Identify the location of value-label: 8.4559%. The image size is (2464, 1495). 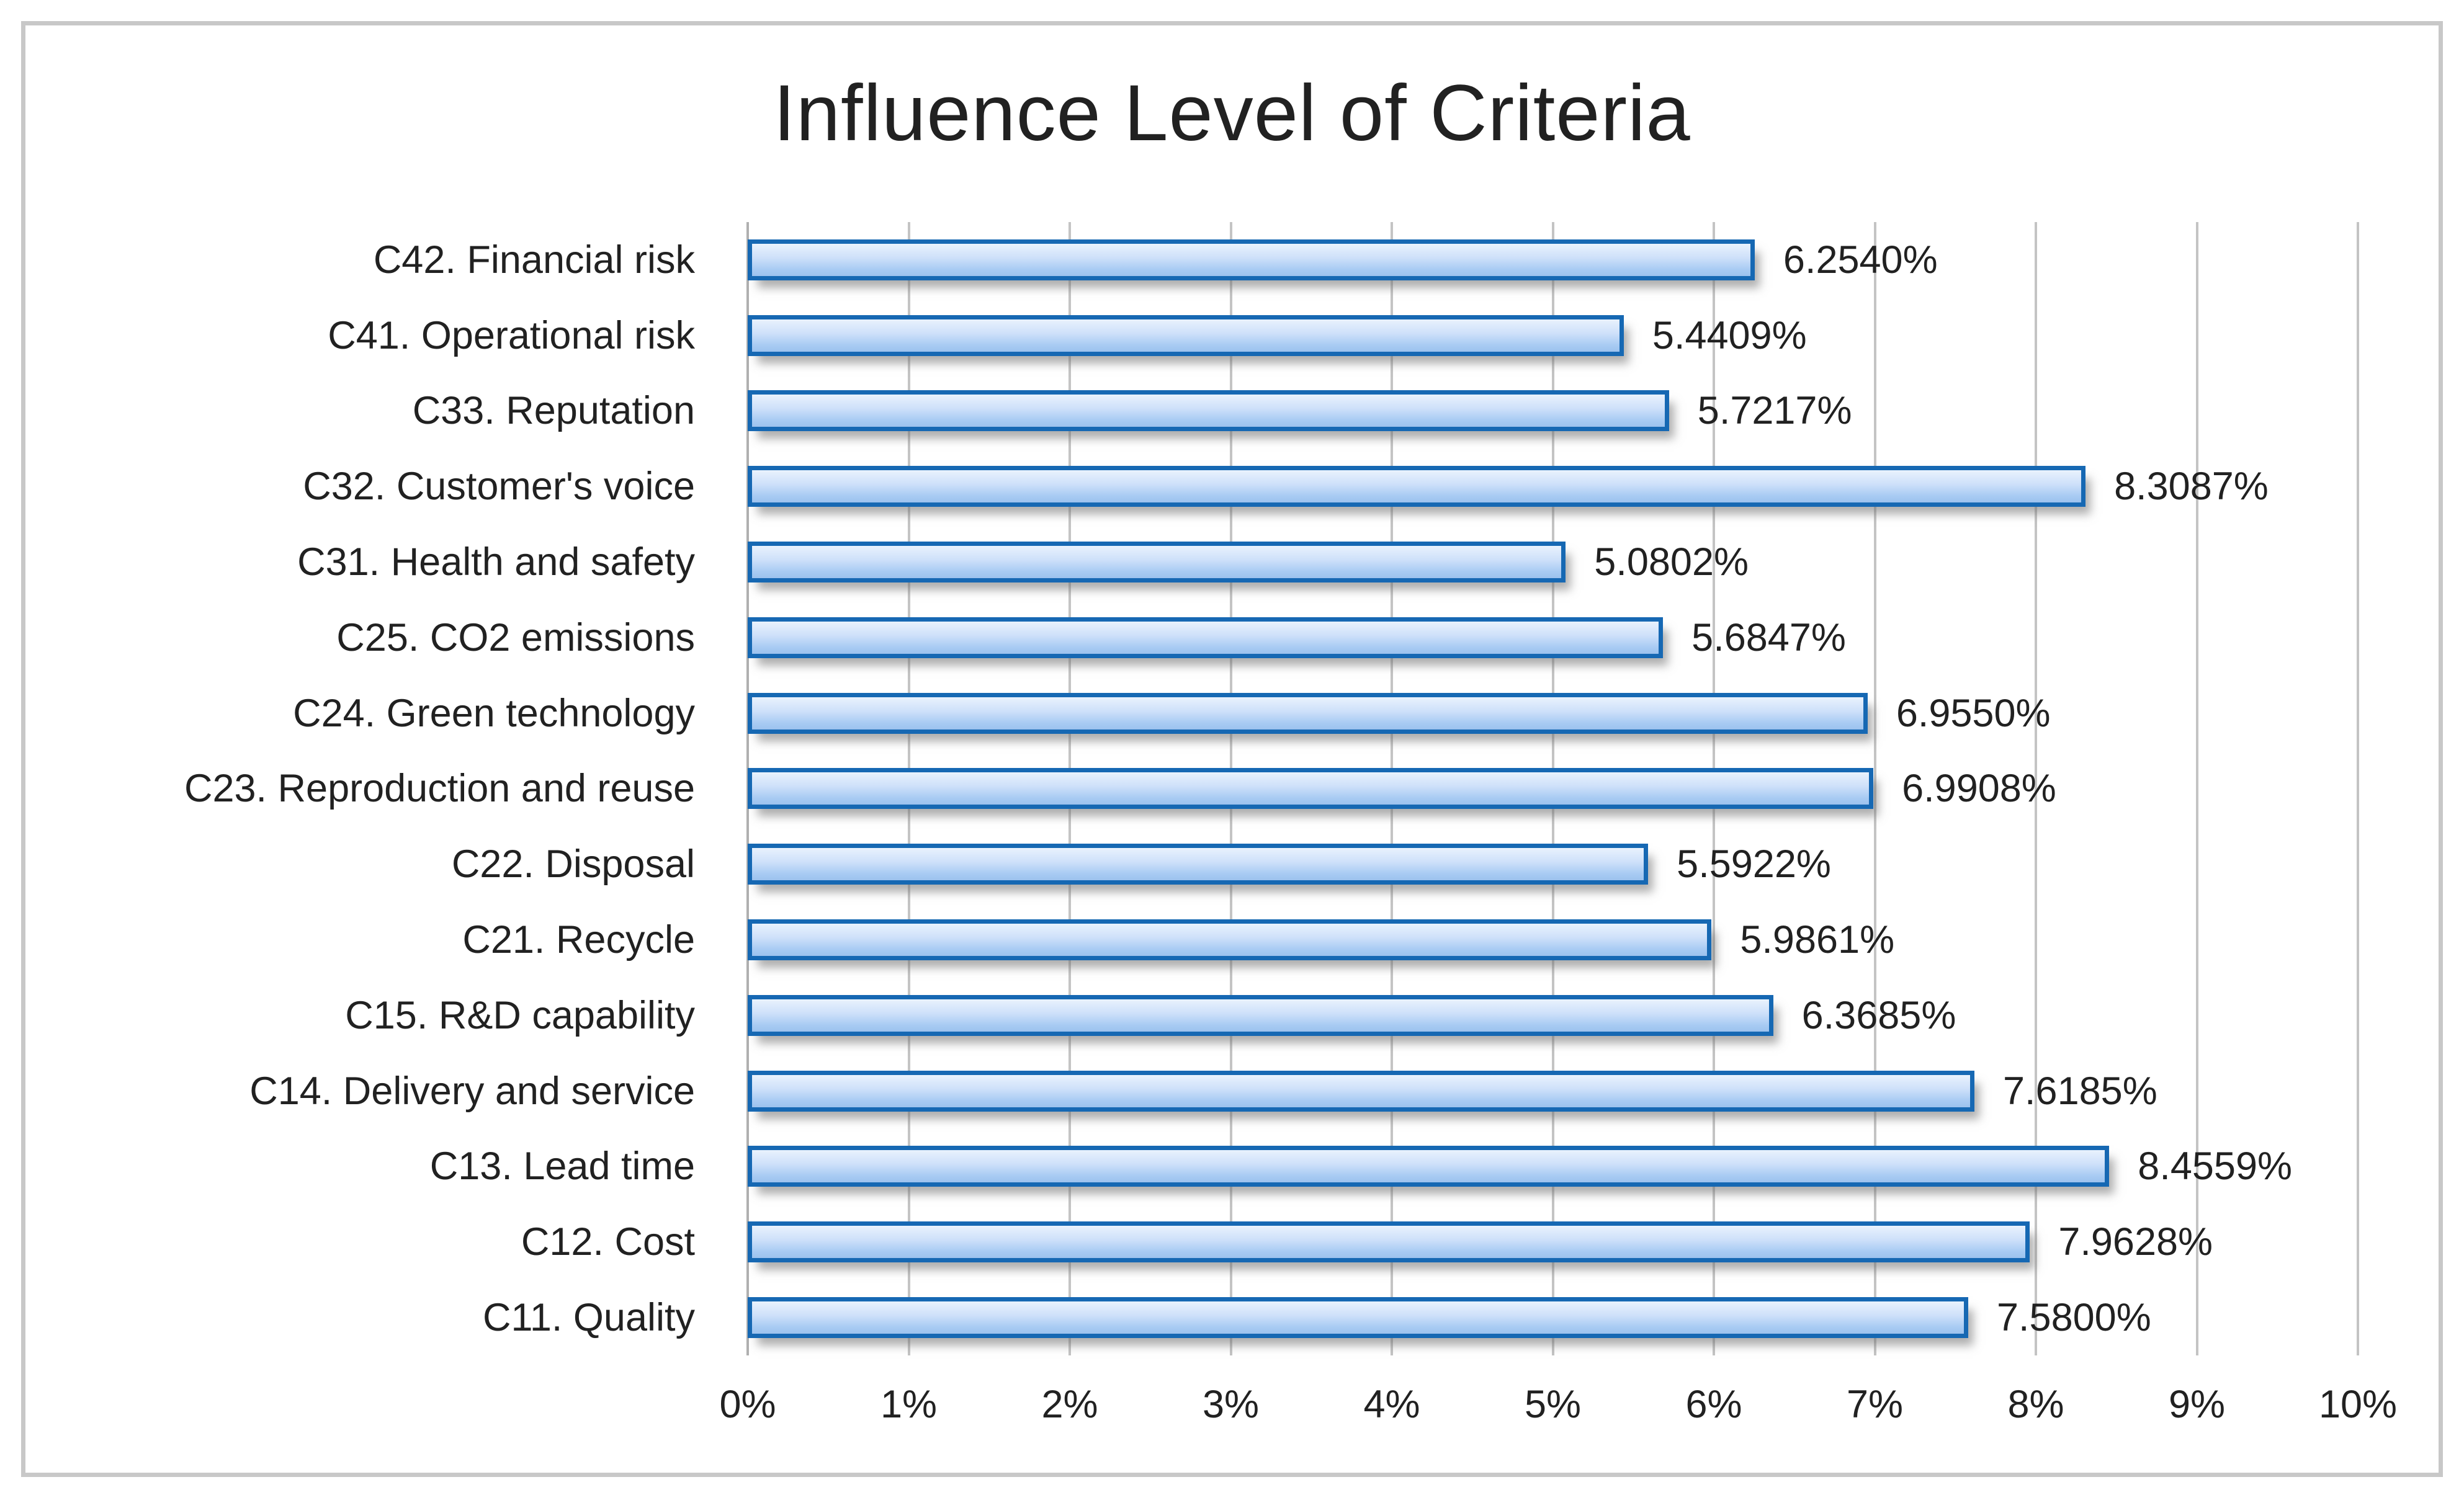
(2215, 1167).